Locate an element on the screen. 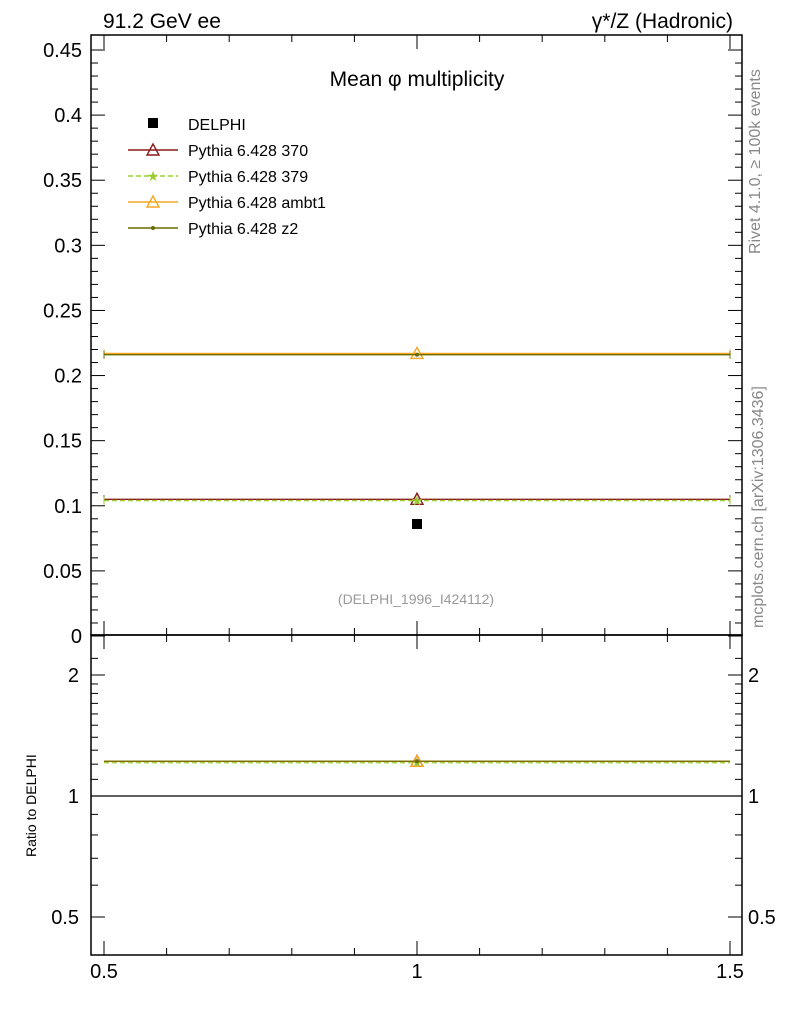  rivet-version-label: Rivet 4.1.0, ≥ 100k events is located at coordinates (755, 161).